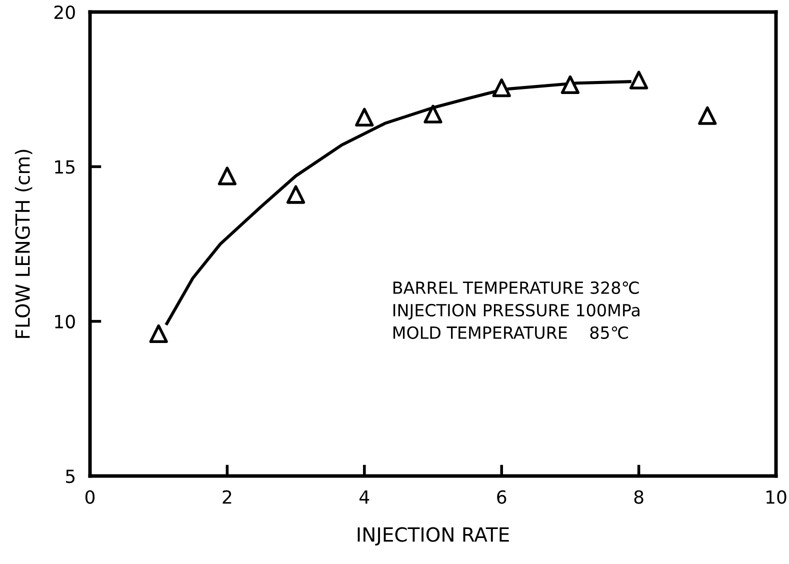 The image size is (789, 564). I want to click on y-tick-label: 20, so click(64, 12).